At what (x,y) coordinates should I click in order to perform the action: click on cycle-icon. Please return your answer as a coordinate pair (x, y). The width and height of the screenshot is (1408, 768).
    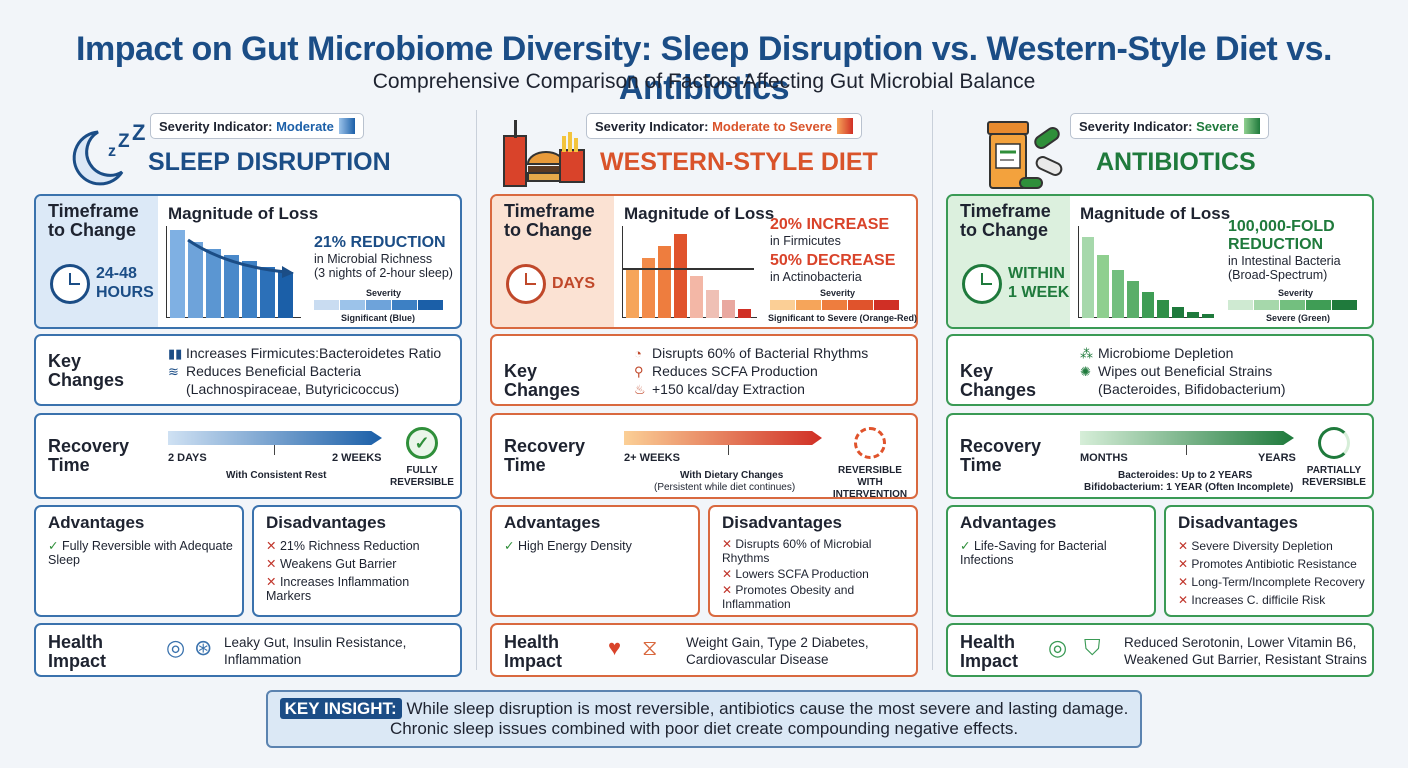
    Looking at the image, I should click on (870, 443).